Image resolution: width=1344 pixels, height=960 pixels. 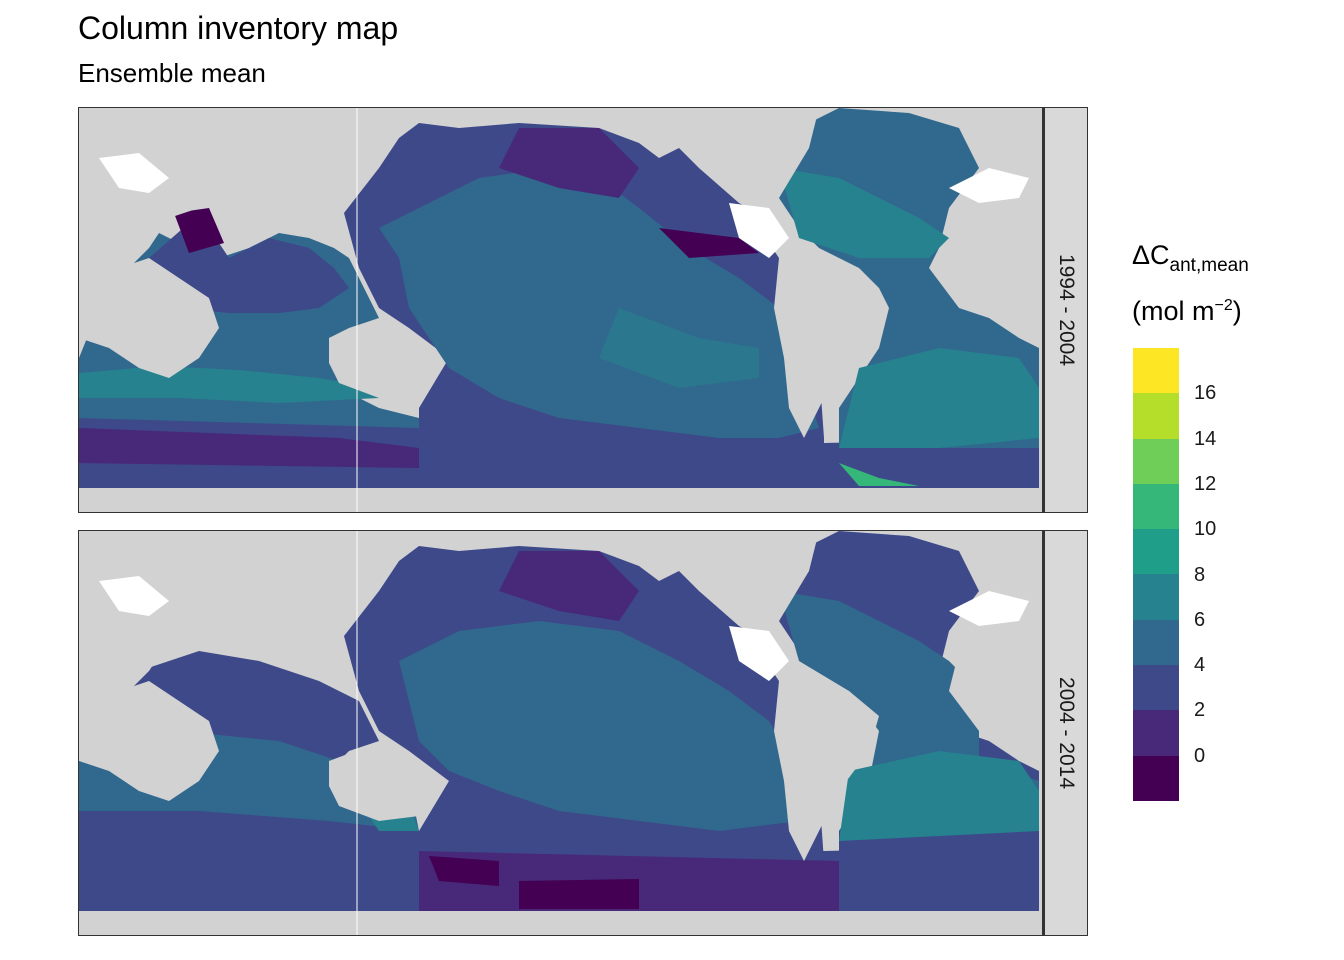 I want to click on legend-tick-label: 8, so click(x=1200, y=574).